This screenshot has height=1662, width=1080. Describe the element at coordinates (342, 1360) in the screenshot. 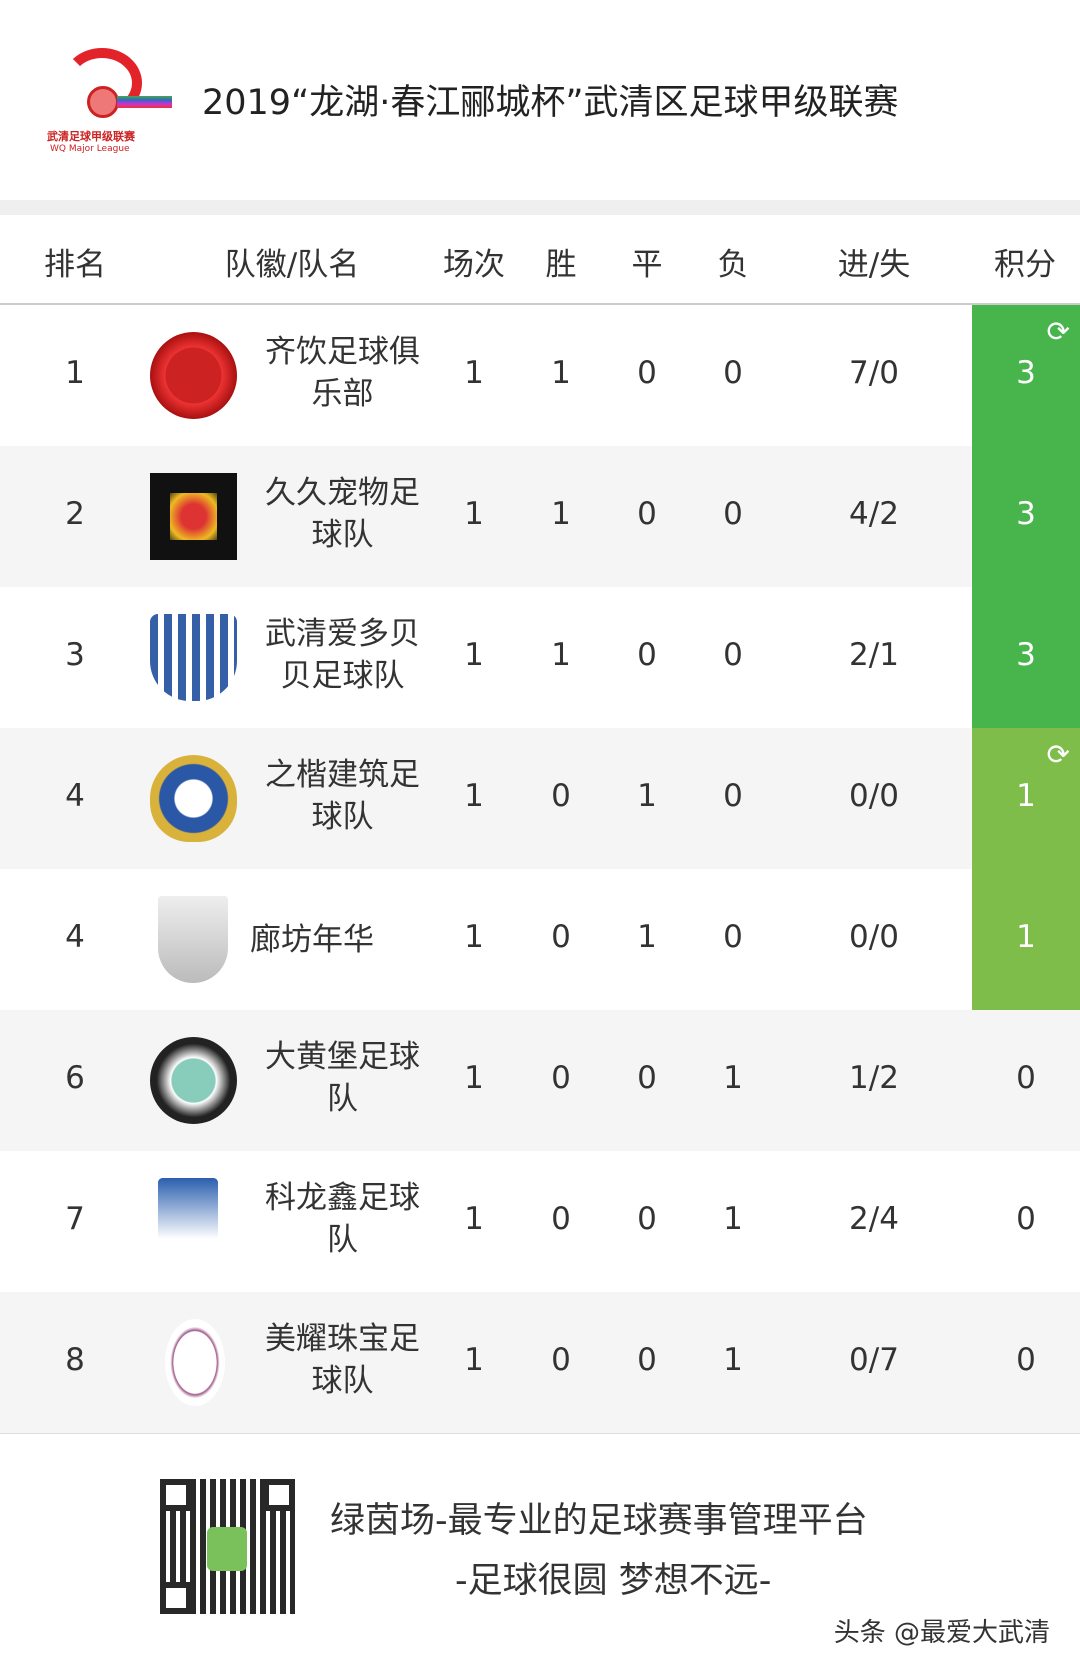

I see `team-name: 美耀珠宝足球队` at that location.